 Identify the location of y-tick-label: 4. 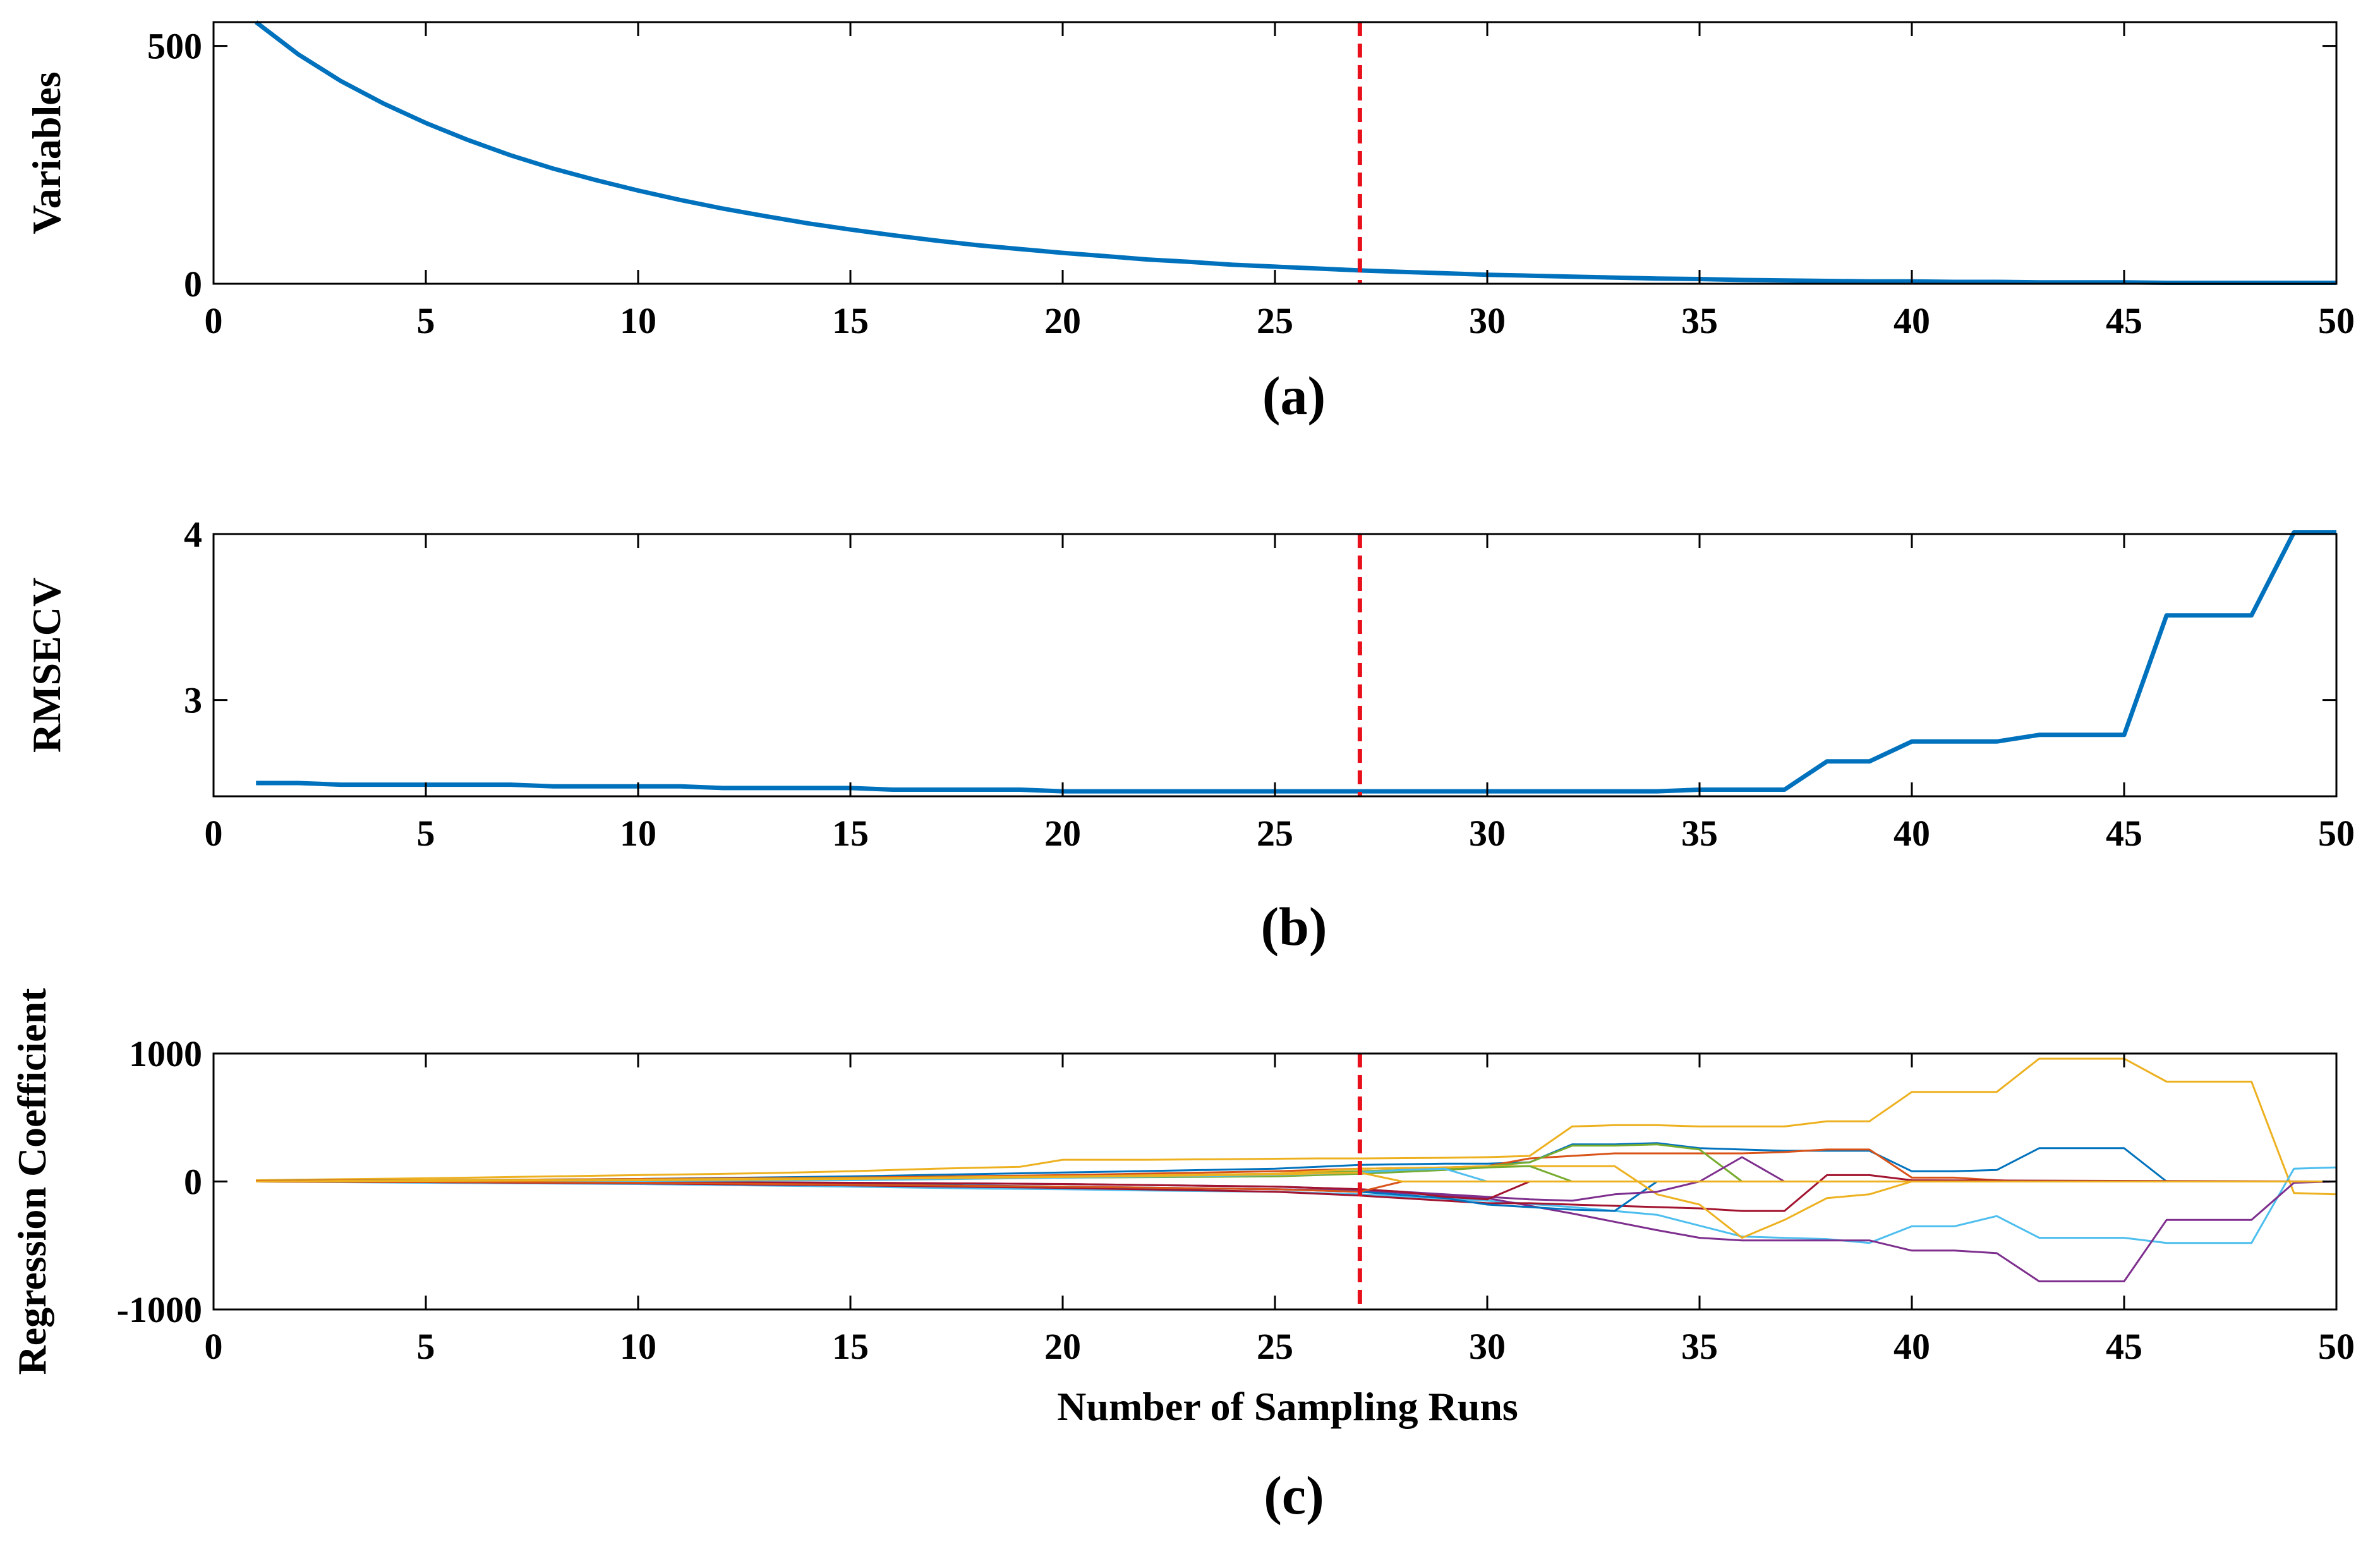
(193, 534).